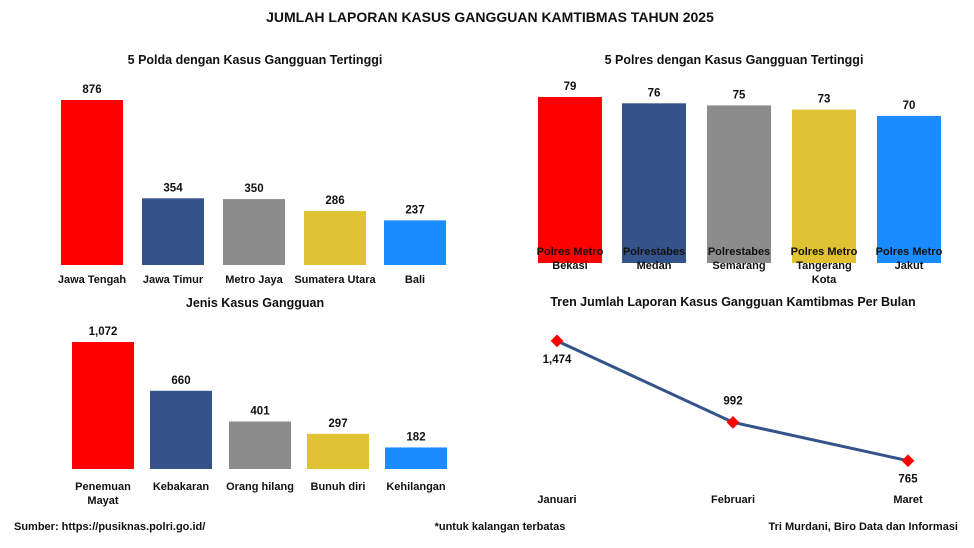 The width and height of the screenshot is (974, 548). What do you see at coordinates (863, 527) in the screenshot?
I see `footer-author: Tri Murdani, Biro Data dan Informasi` at bounding box center [863, 527].